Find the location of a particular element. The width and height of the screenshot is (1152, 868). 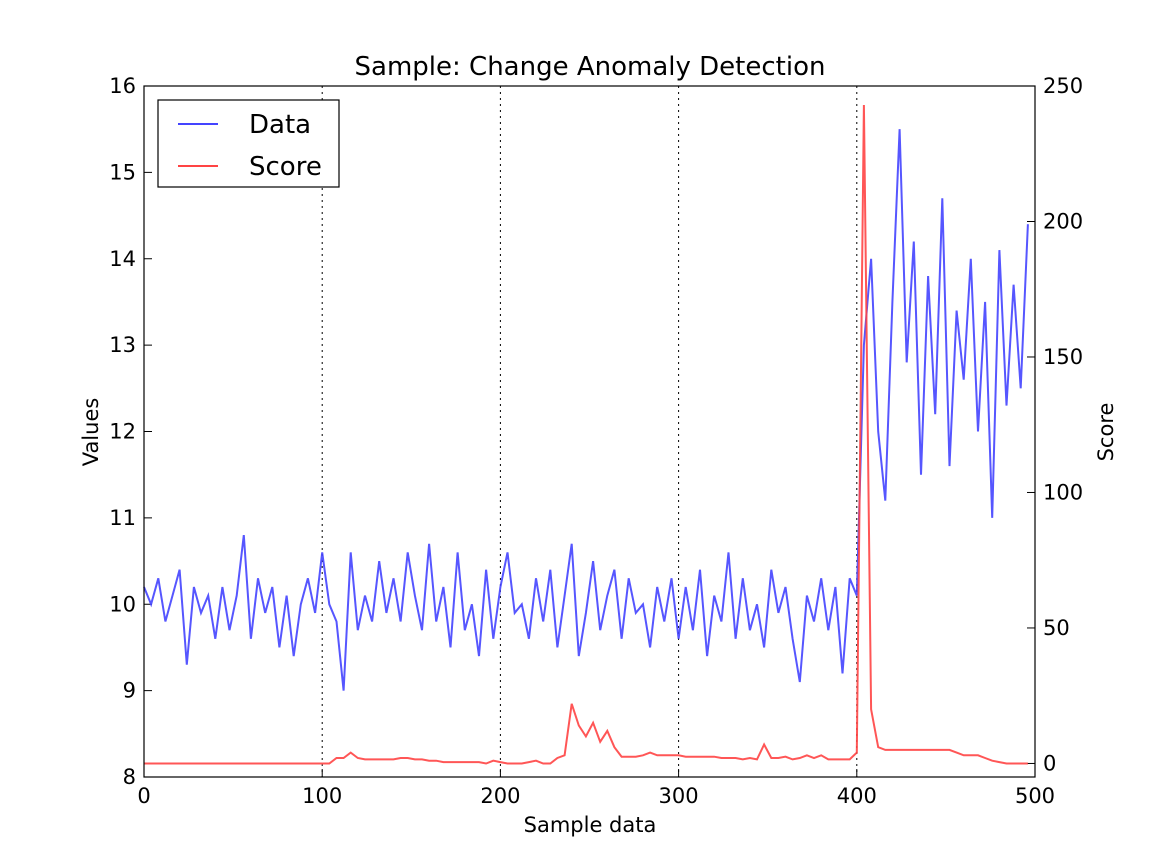

legend-box is located at coordinates (248, 143).